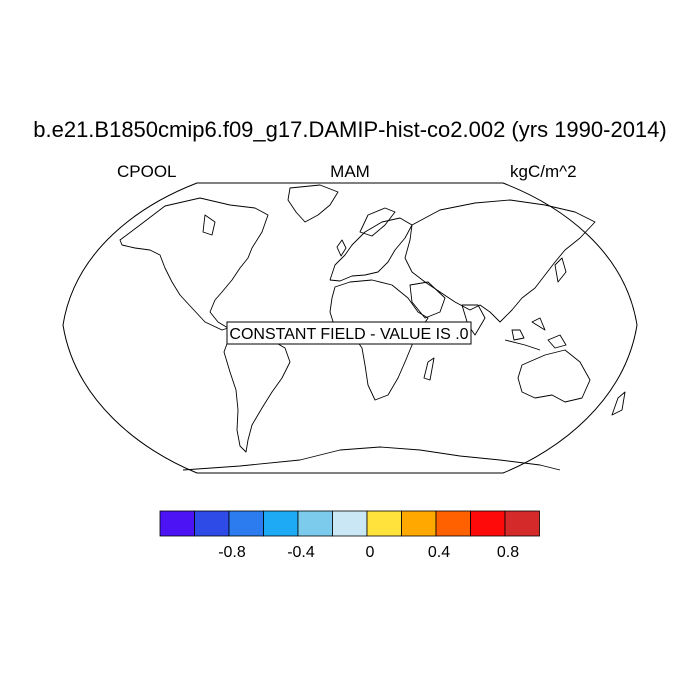 Image resolution: width=700 pixels, height=700 pixels. What do you see at coordinates (194, 264) in the screenshot?
I see `coastline-north-america` at bounding box center [194, 264].